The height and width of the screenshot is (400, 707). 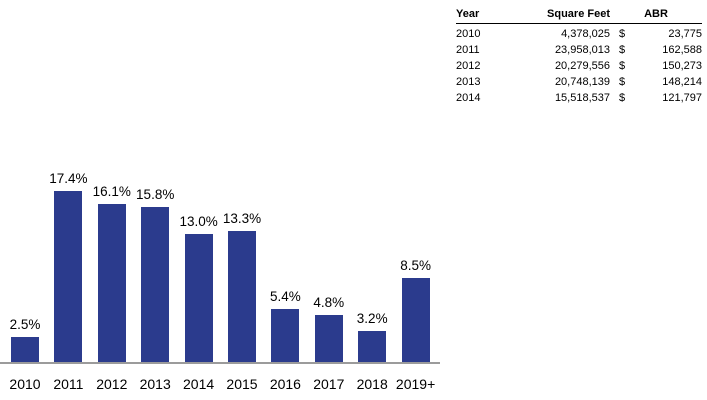 What do you see at coordinates (68, 384) in the screenshot?
I see `x-axis-label: 2011` at bounding box center [68, 384].